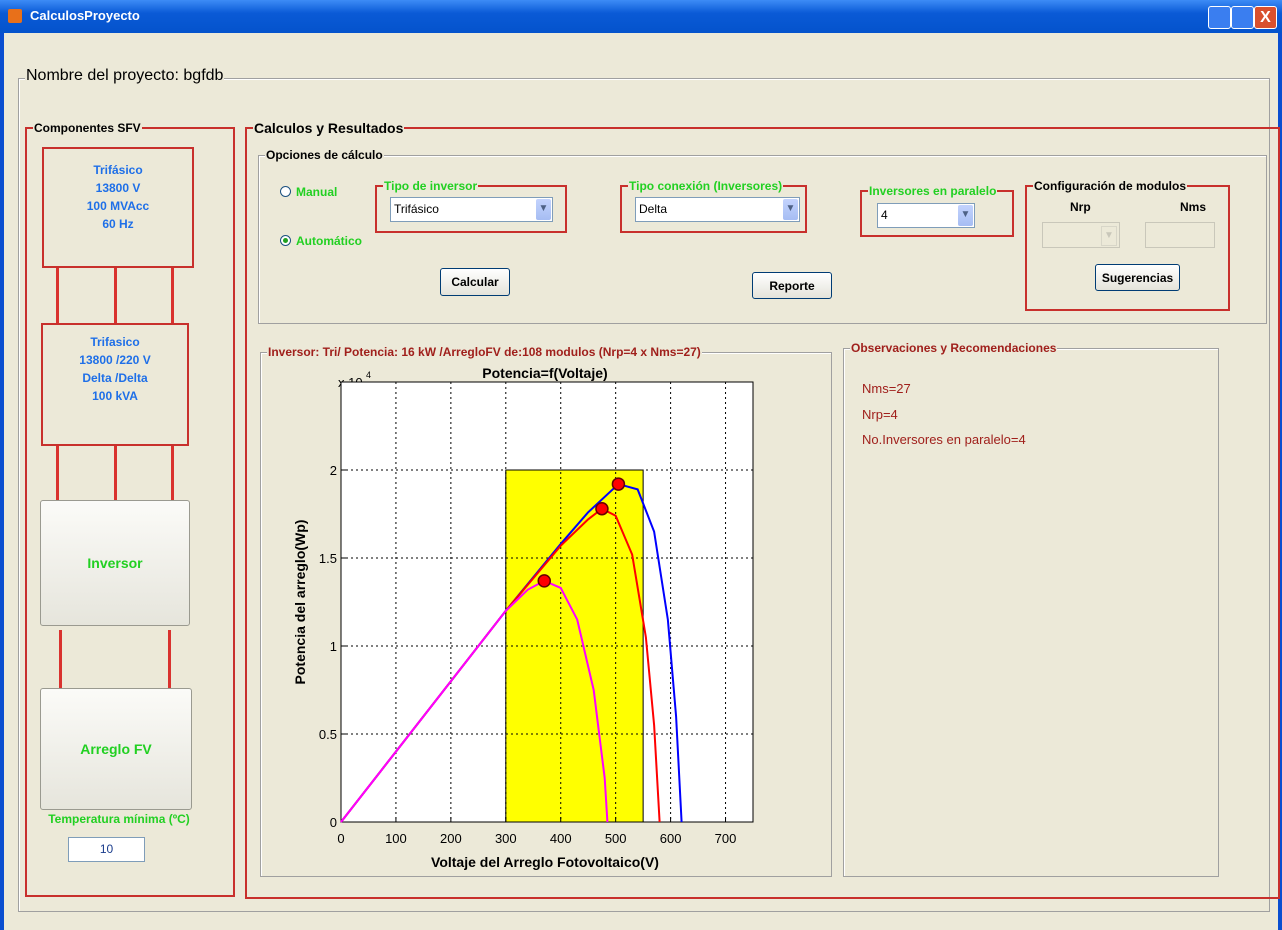 Image resolution: width=1282 pixels, height=930 pixels. What do you see at coordinates (653, 209) in the screenshot?
I see `select-value: Delta` at bounding box center [653, 209].